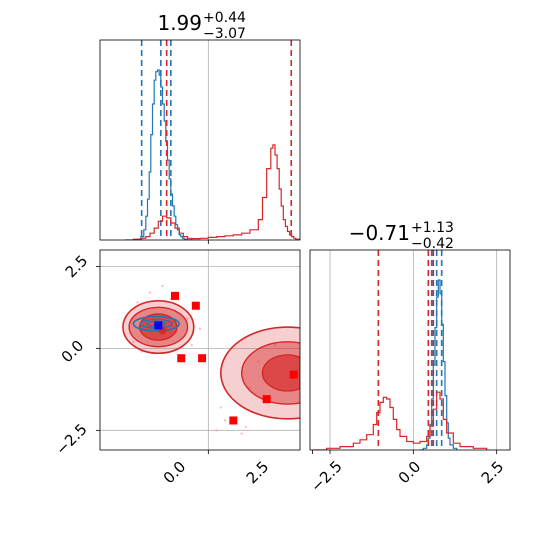 This screenshot has width=550, height=550. What do you see at coordinates (410, 473) in the screenshot?
I see `br-xtick-label: 0.0` at bounding box center [410, 473].